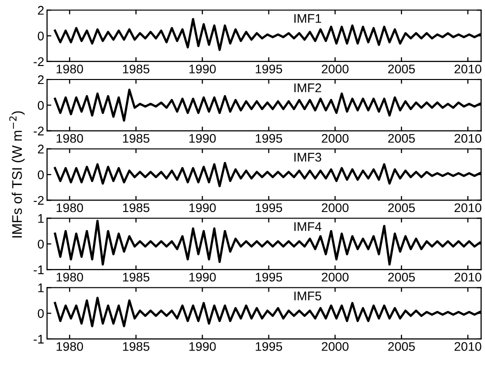  What do you see at coordinates (308, 296) in the screenshot?
I see `annotation: IMF5` at bounding box center [308, 296].